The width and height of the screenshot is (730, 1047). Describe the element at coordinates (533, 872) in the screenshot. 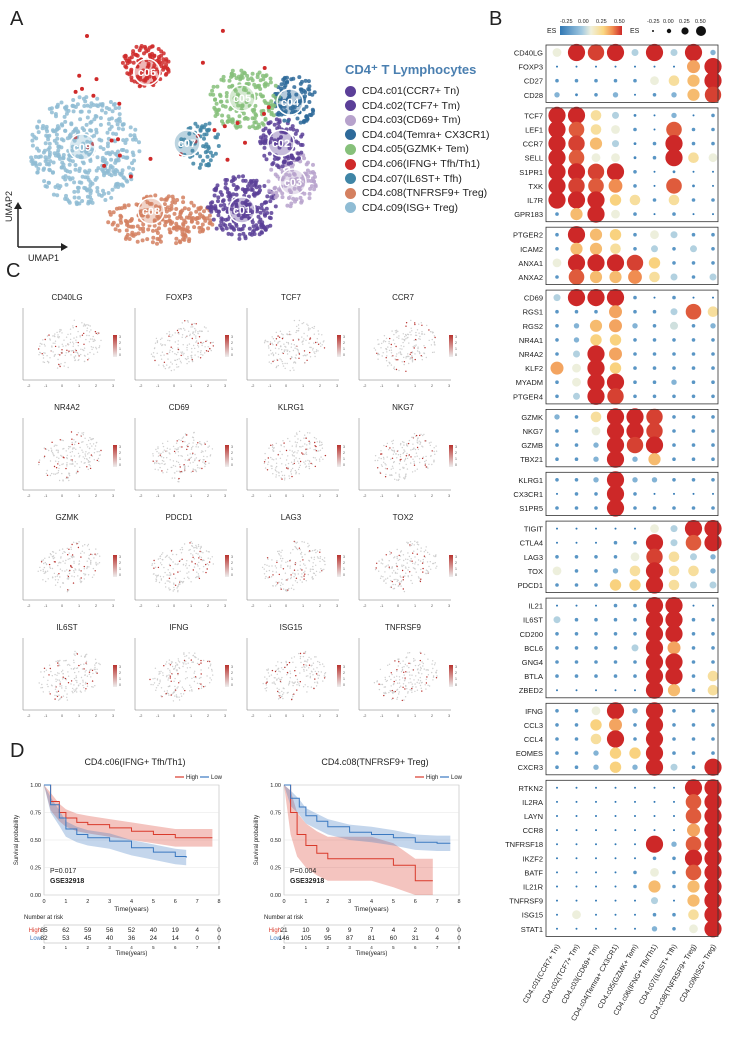

I see `gene-label: BATF` at that location.